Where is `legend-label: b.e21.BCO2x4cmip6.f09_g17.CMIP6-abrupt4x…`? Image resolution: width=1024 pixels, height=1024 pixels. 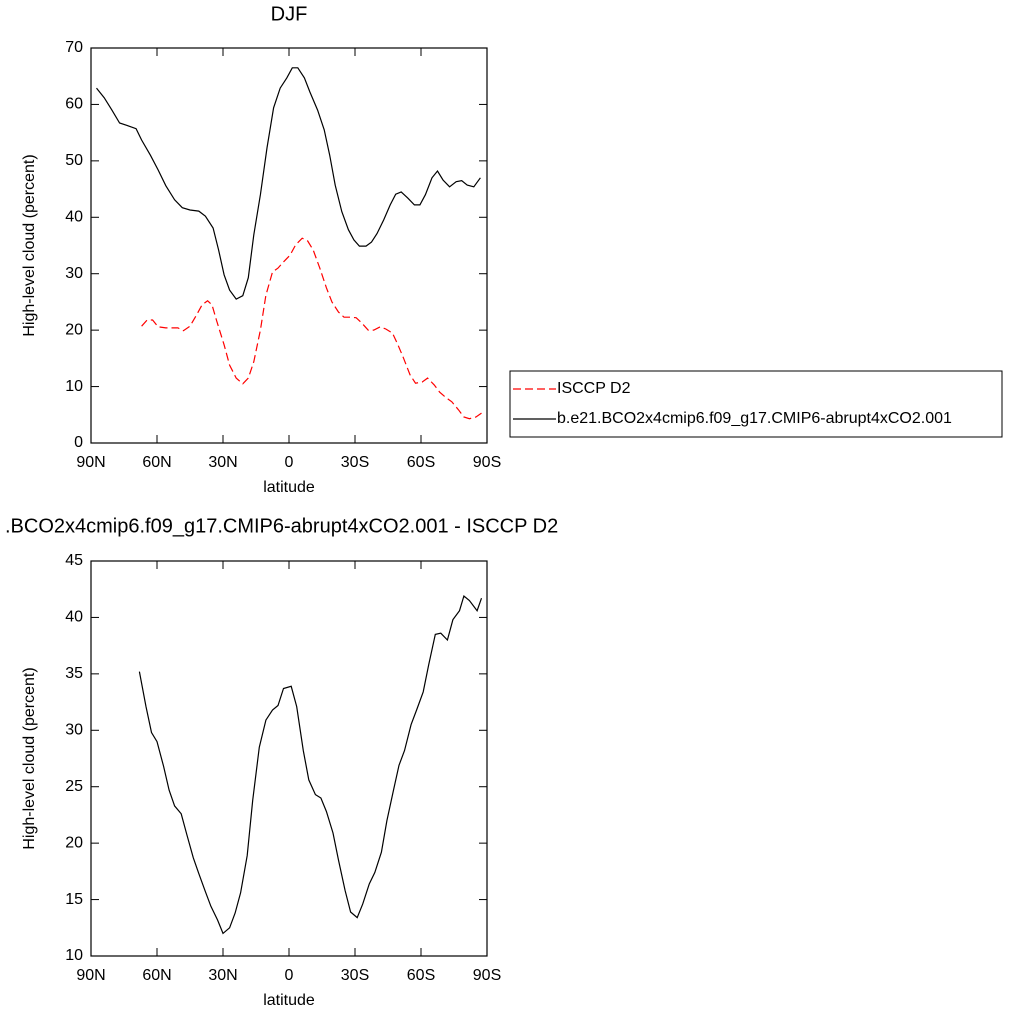
legend-label: b.e21.BCO2x4cmip6.f09_g17.CMIP6-abrupt4x… is located at coordinates (754, 418).